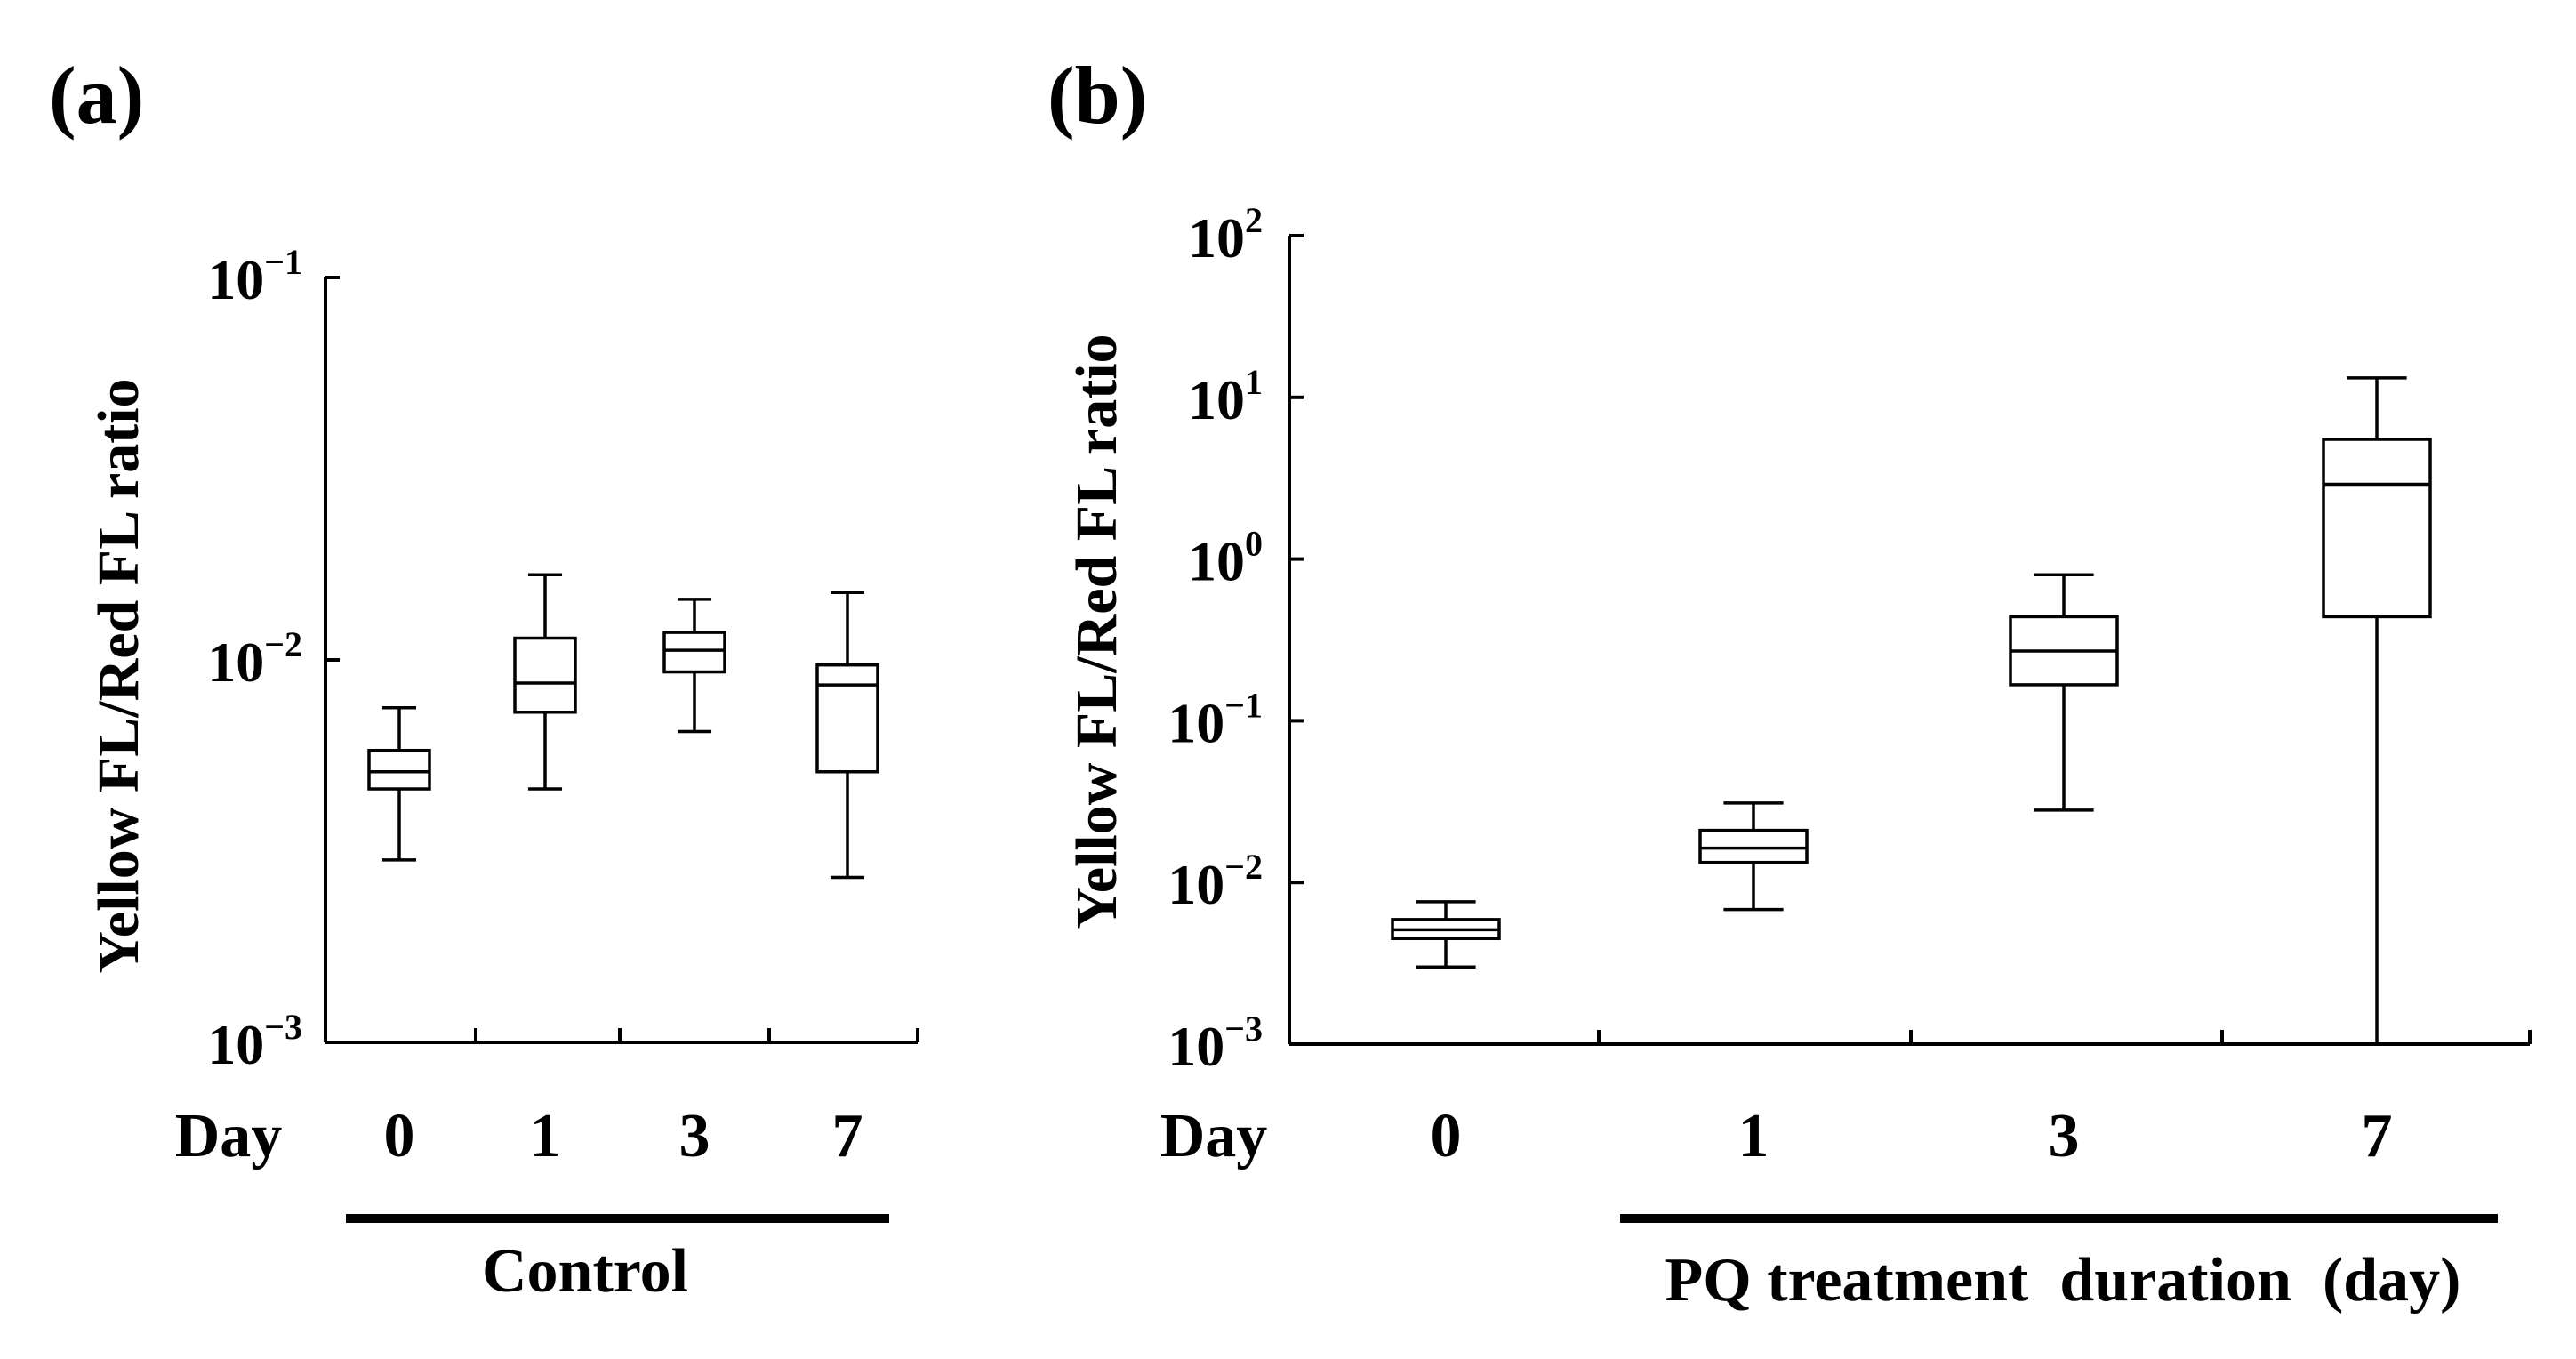  What do you see at coordinates (1214, 1136) in the screenshot?
I see `panel-b-day-label: Day` at bounding box center [1214, 1136].